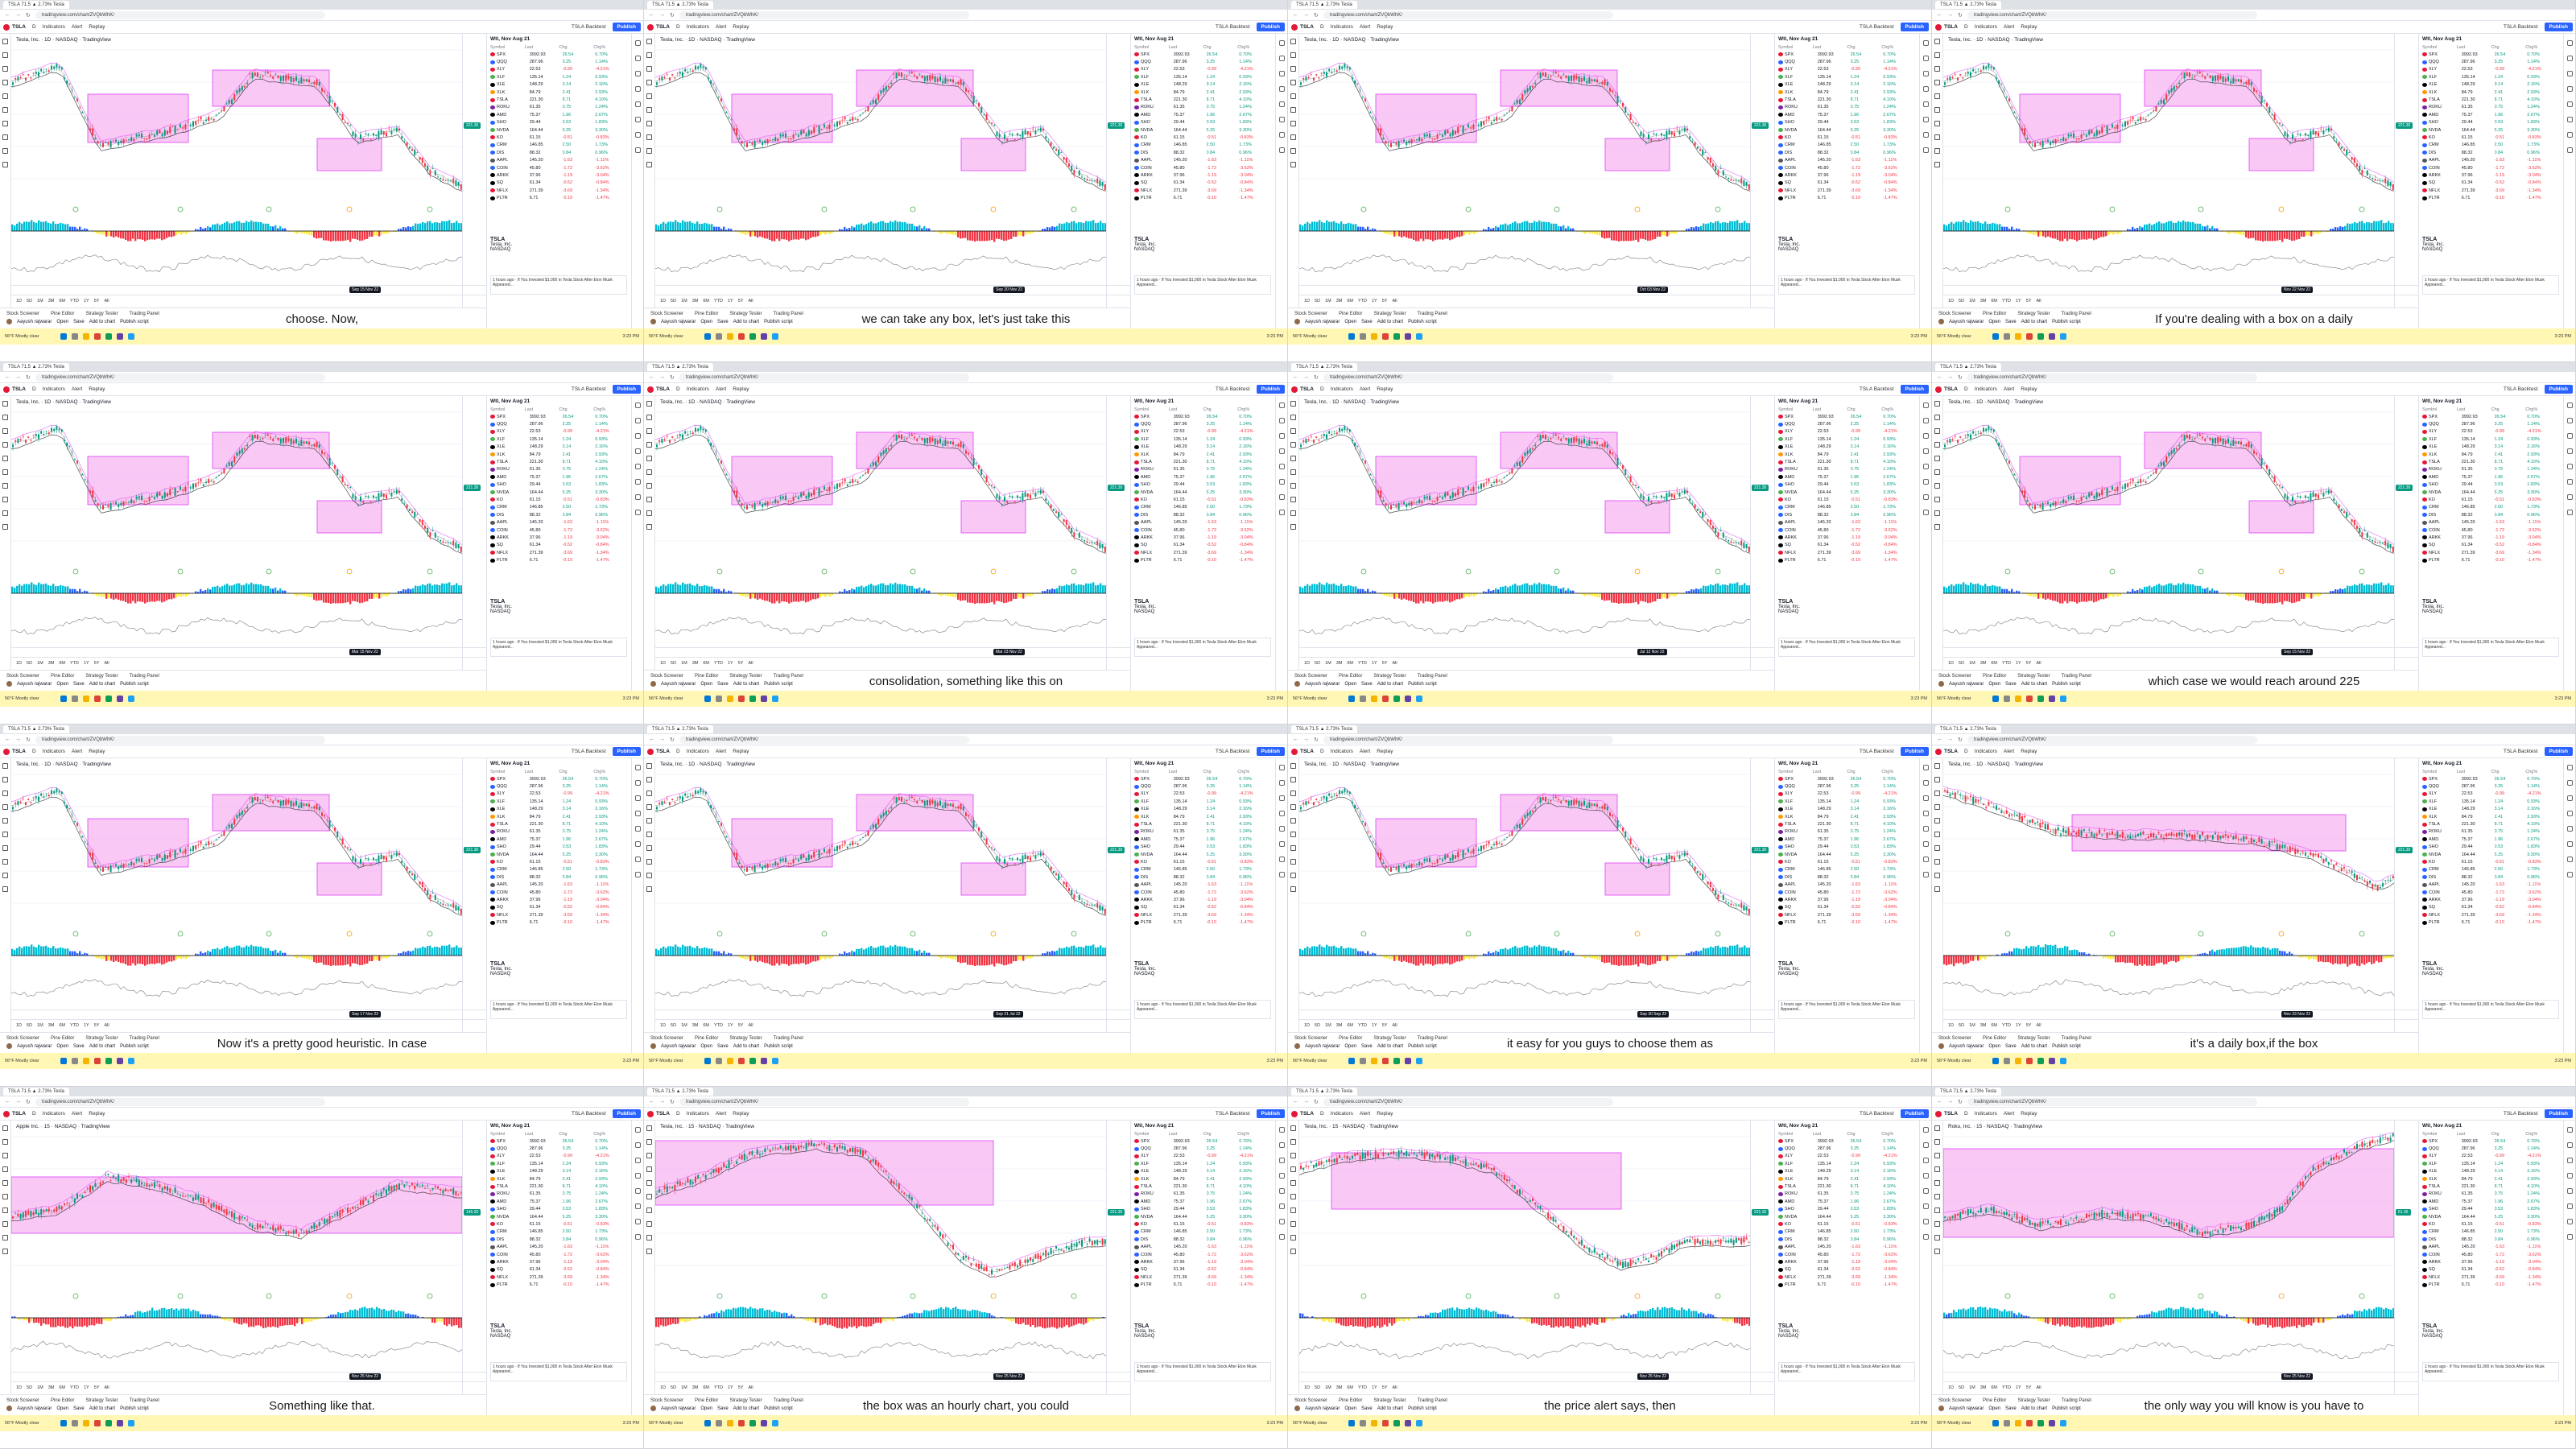 Image resolution: width=2576 pixels, height=1449 pixels. I want to click on range-button-3m: 3M, so click(51, 300).